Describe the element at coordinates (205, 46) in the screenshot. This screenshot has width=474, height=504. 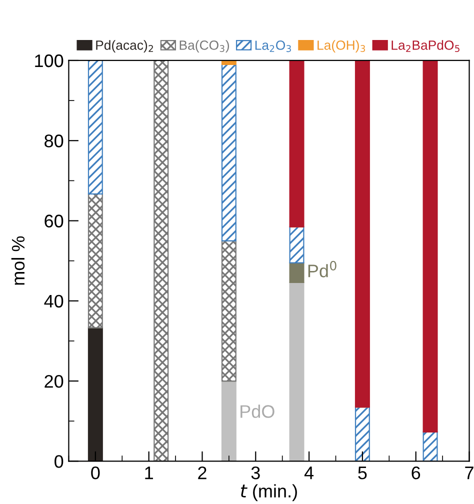
I see `legend-label: Ba(CO$_{3}$)` at that location.